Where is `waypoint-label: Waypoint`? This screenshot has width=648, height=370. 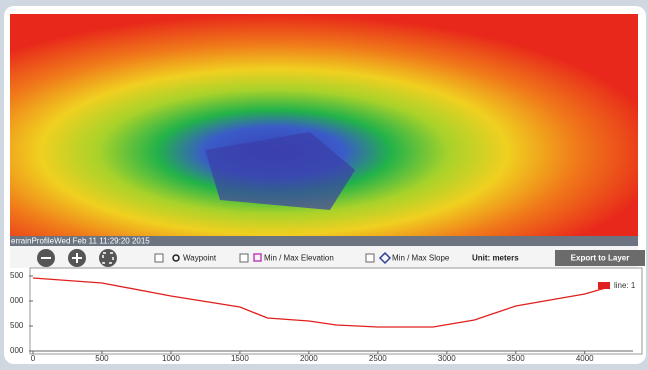 waypoint-label: Waypoint is located at coordinates (200, 258).